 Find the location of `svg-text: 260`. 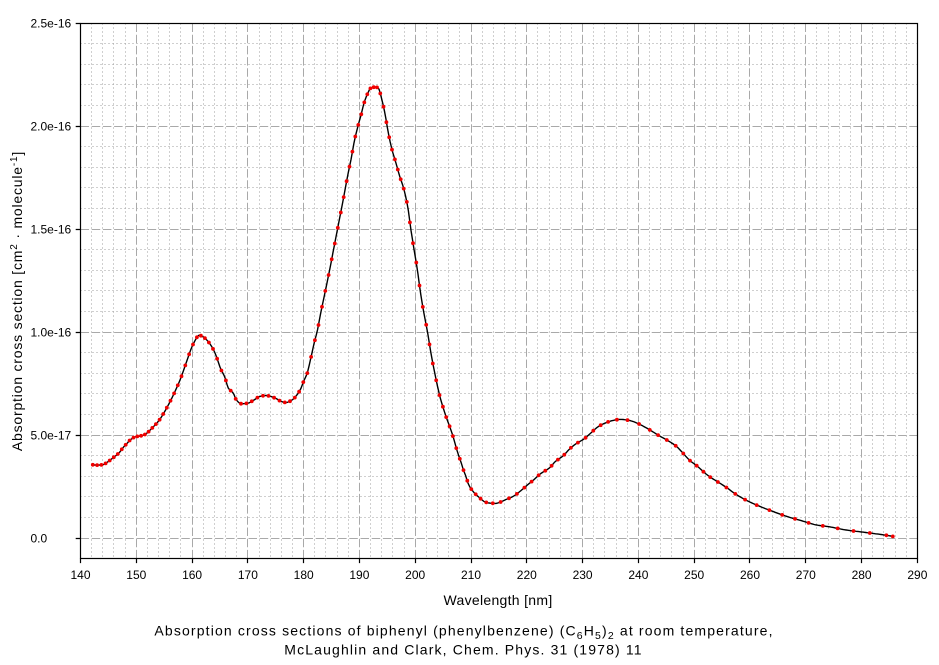

svg-text: 260 is located at coordinates (750, 575).